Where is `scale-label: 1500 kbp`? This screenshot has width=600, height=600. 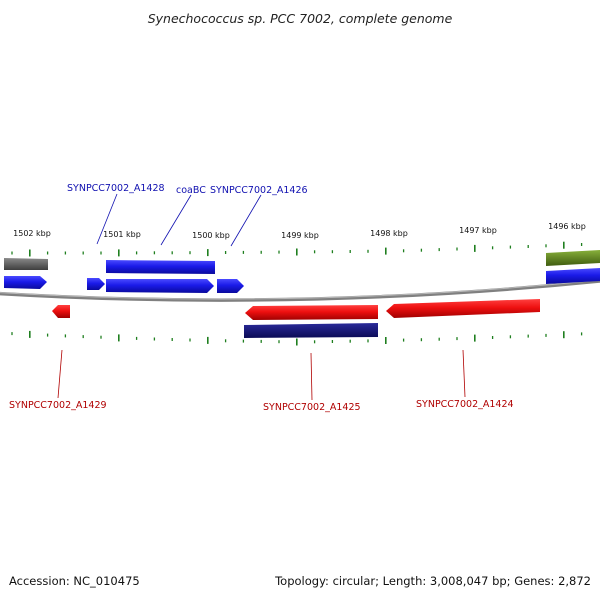 scale-label: 1500 kbp is located at coordinates (211, 235).